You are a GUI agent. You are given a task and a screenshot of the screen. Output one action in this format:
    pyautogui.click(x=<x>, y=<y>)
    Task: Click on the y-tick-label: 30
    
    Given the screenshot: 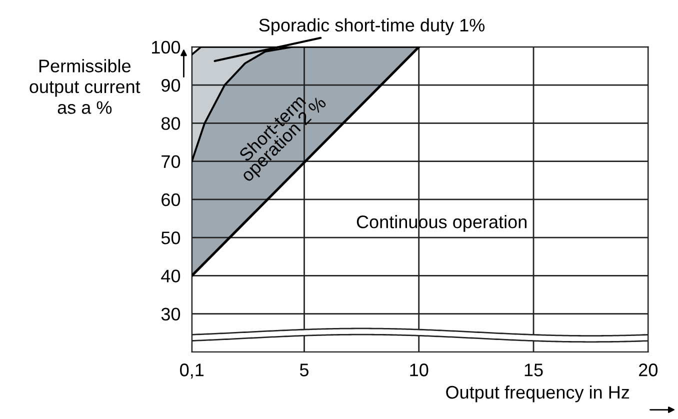 What is the action you would take?
    pyautogui.click(x=170, y=314)
    